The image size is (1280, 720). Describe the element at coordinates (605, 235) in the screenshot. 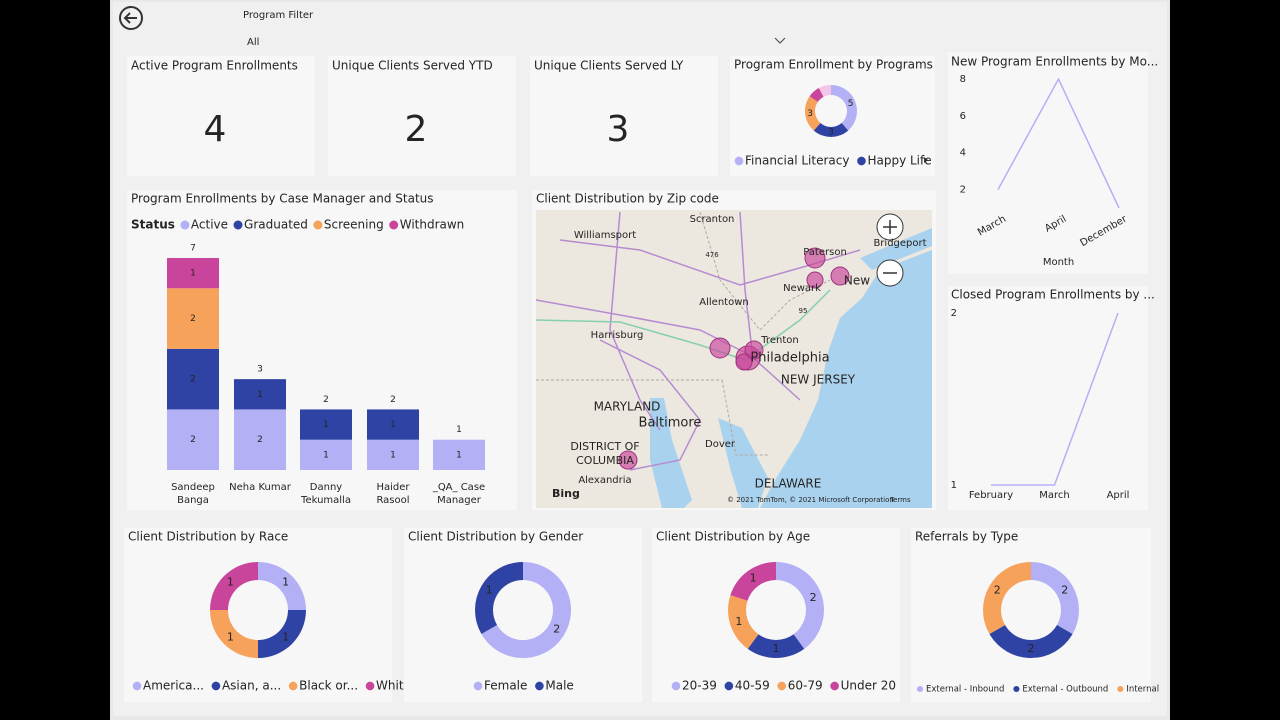

I see `map-label: Williamsport` at that location.